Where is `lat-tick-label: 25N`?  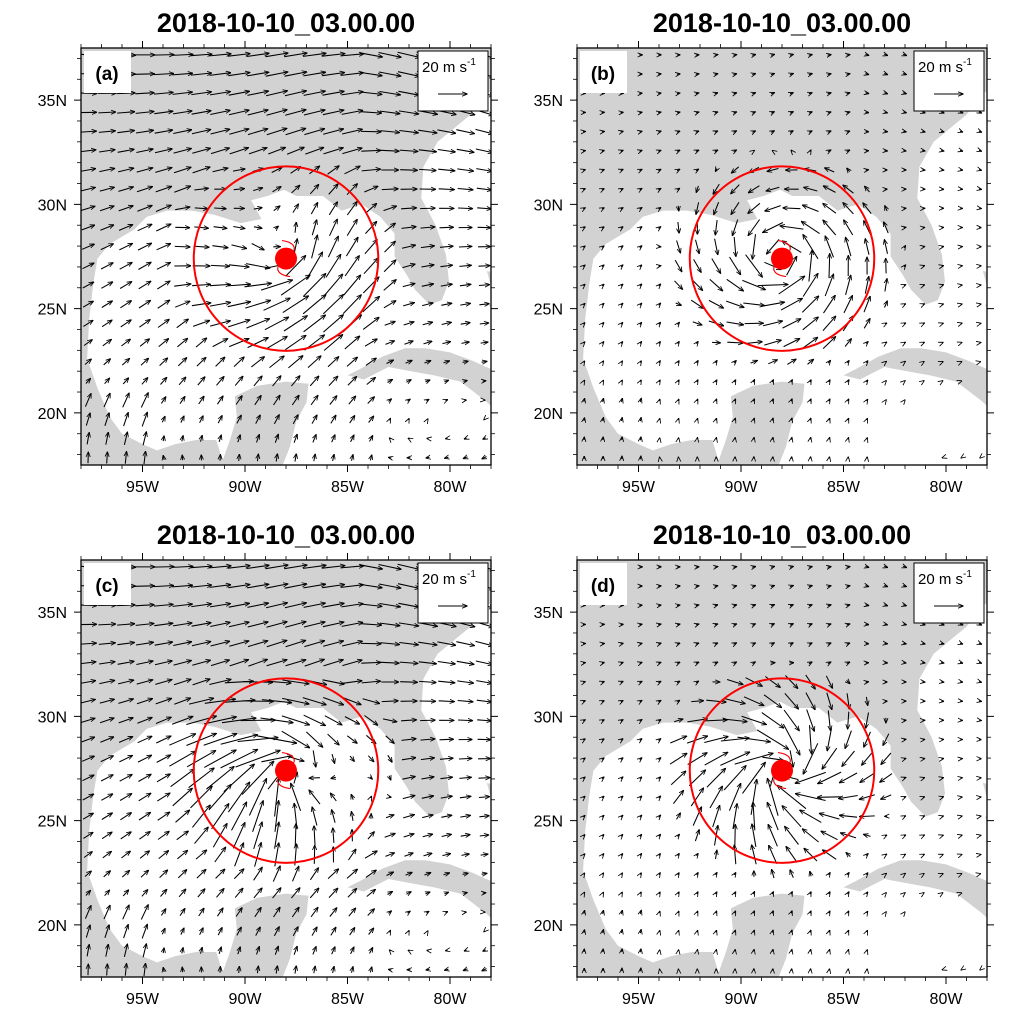
lat-tick-label: 25N is located at coordinates (548, 822).